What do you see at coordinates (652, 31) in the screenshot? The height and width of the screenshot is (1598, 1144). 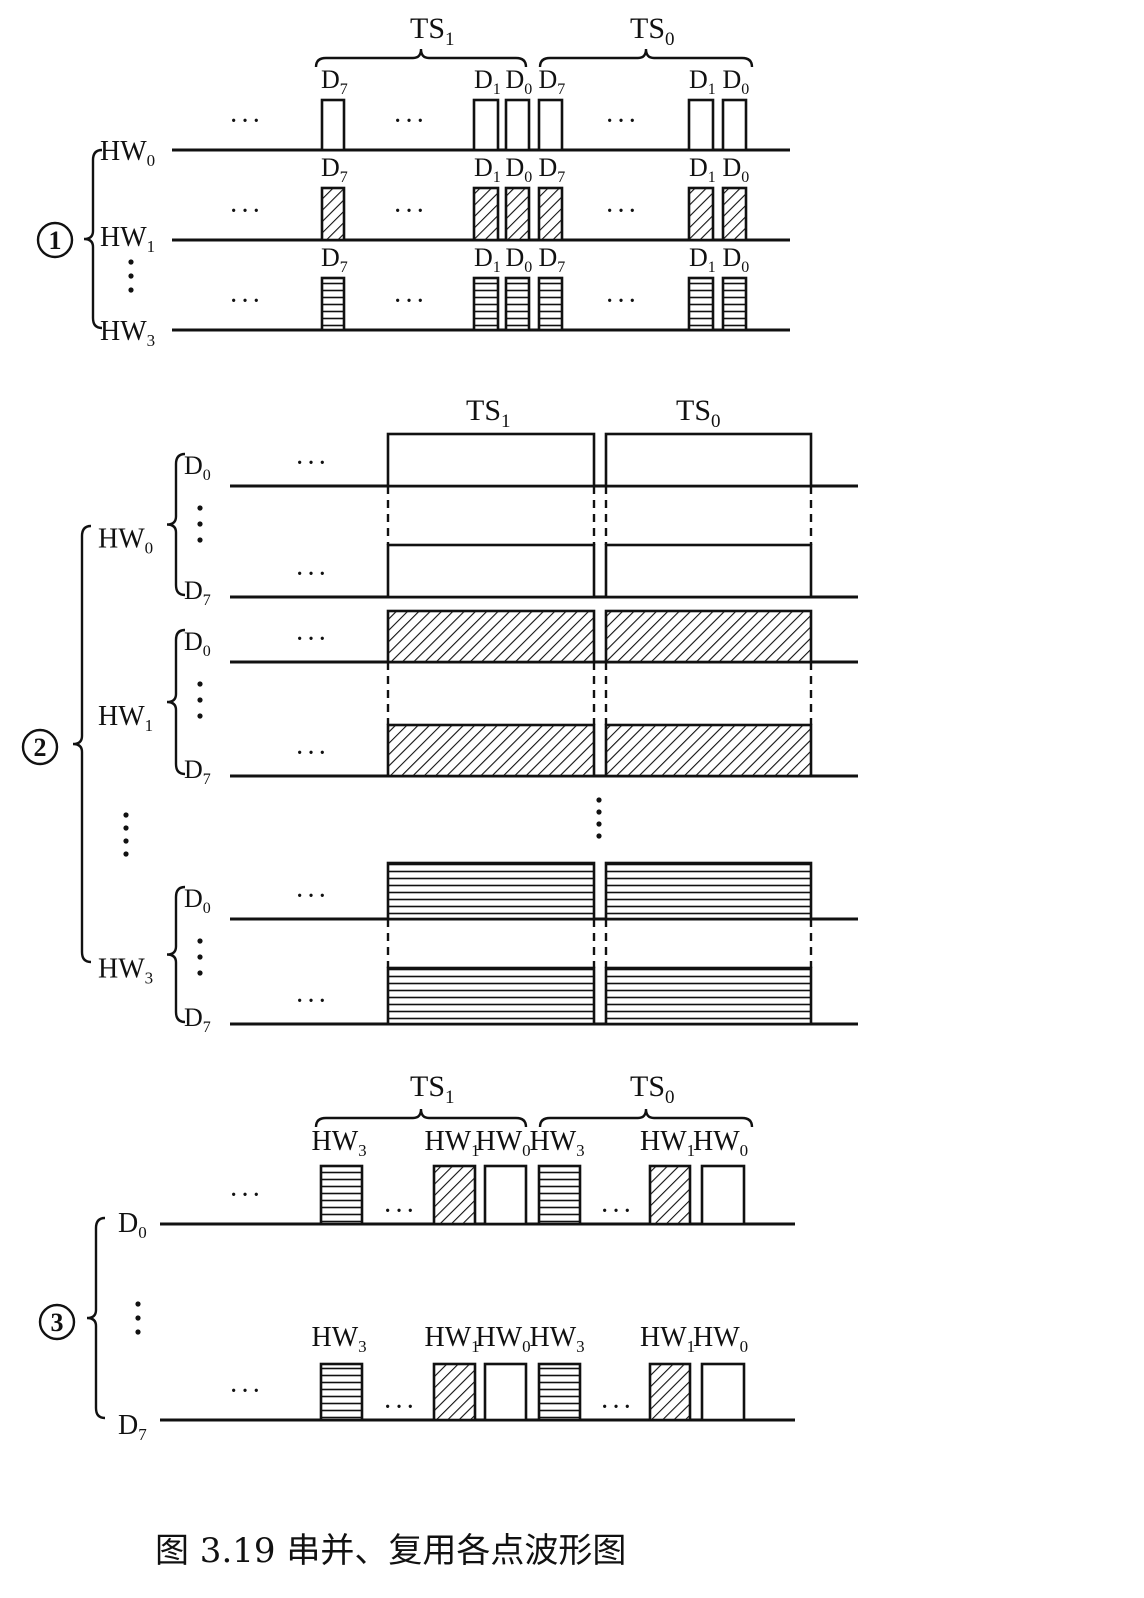 I see `ts0-label-part1: TS0` at bounding box center [652, 31].